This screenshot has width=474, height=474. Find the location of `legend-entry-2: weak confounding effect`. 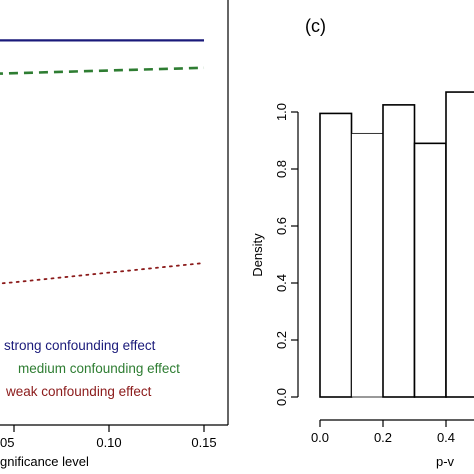

legend-entry-2: weak confounding effect is located at coordinates (78, 391).